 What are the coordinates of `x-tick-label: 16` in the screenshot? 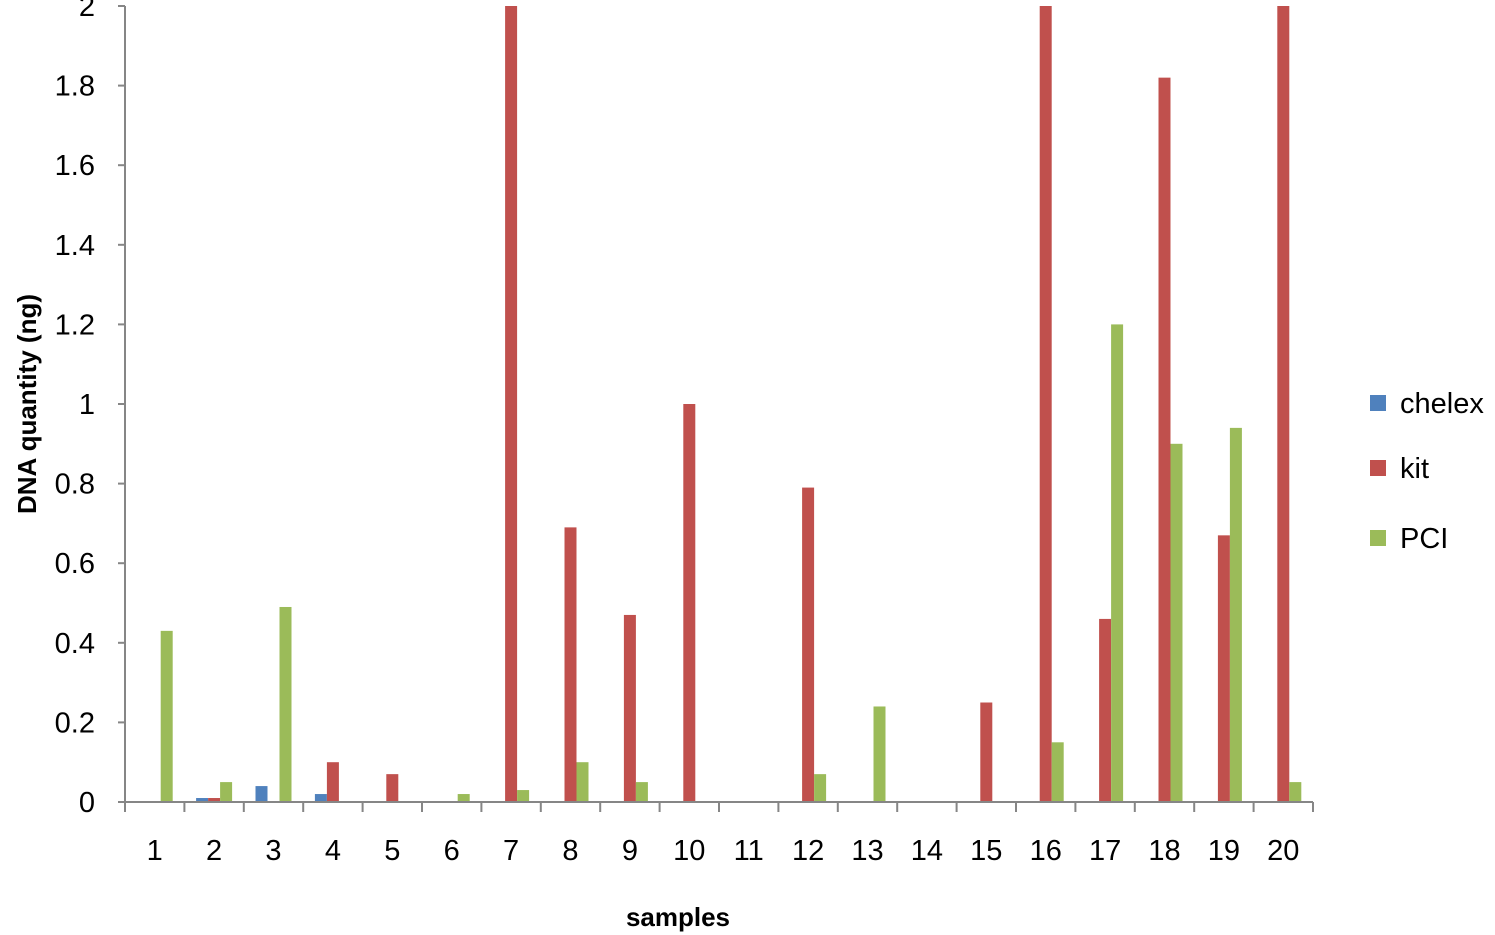 It's located at (1046, 851).